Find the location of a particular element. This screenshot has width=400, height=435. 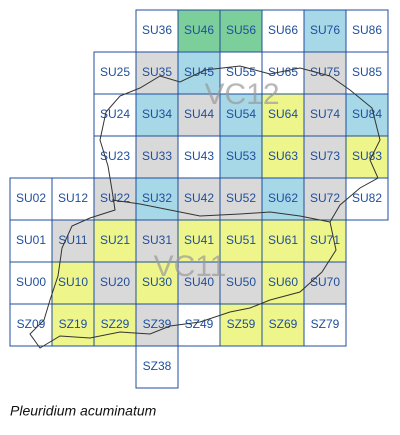

square-label: SU11 is located at coordinates (72, 240).